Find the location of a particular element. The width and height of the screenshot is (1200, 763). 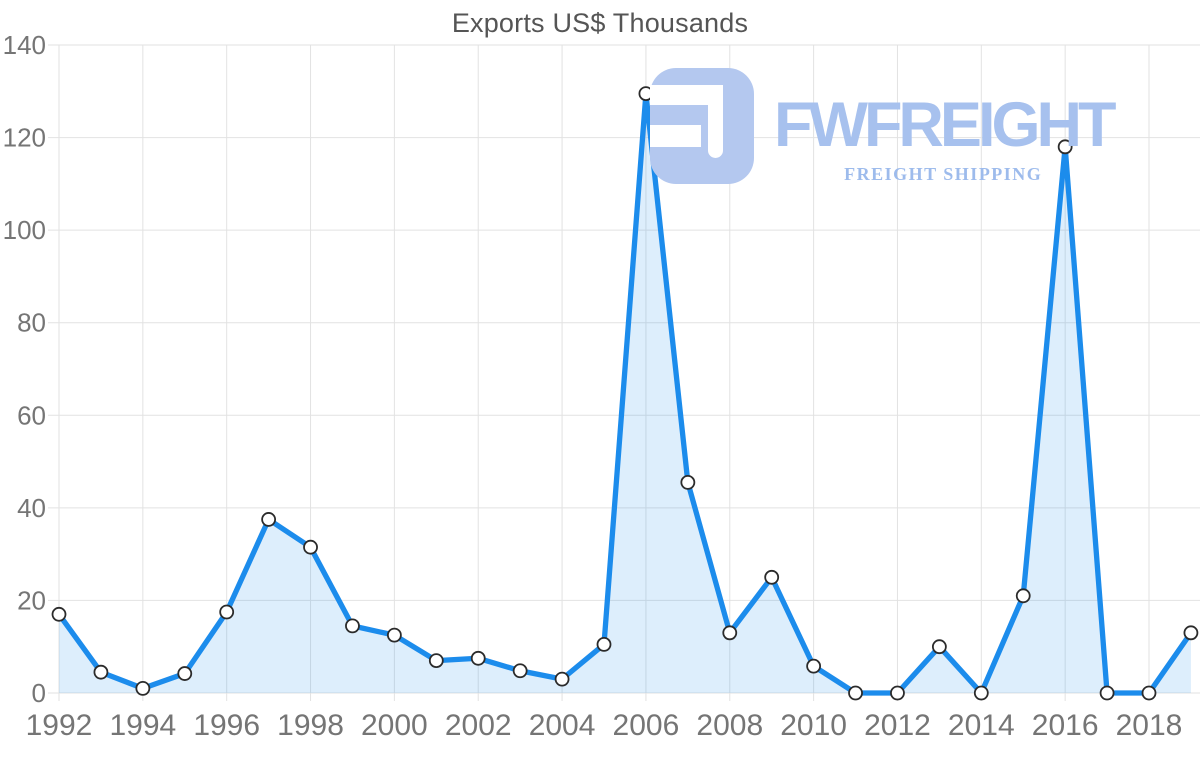

y-tick-label: 140 is located at coordinates (24, 45).